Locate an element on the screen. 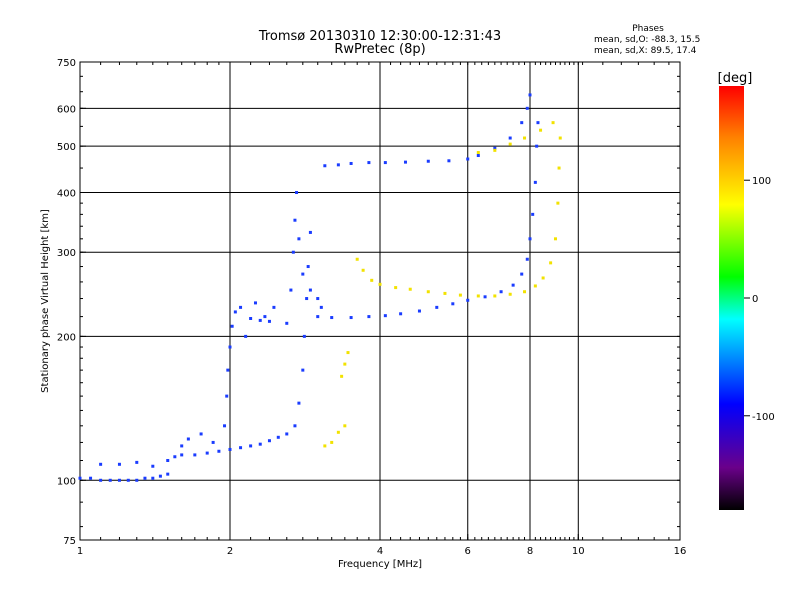  x-tick-label: 1 is located at coordinates (80, 551).